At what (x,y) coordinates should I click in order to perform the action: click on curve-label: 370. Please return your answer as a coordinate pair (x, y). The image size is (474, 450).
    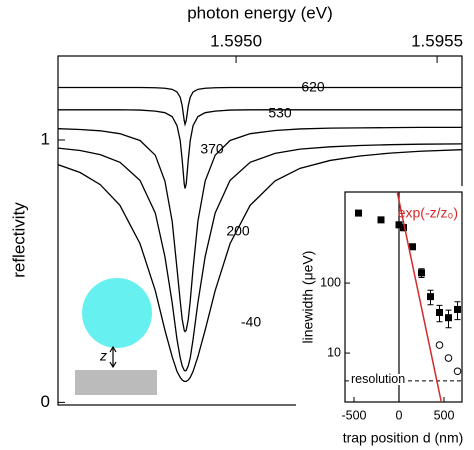
    Looking at the image, I should click on (212, 149).